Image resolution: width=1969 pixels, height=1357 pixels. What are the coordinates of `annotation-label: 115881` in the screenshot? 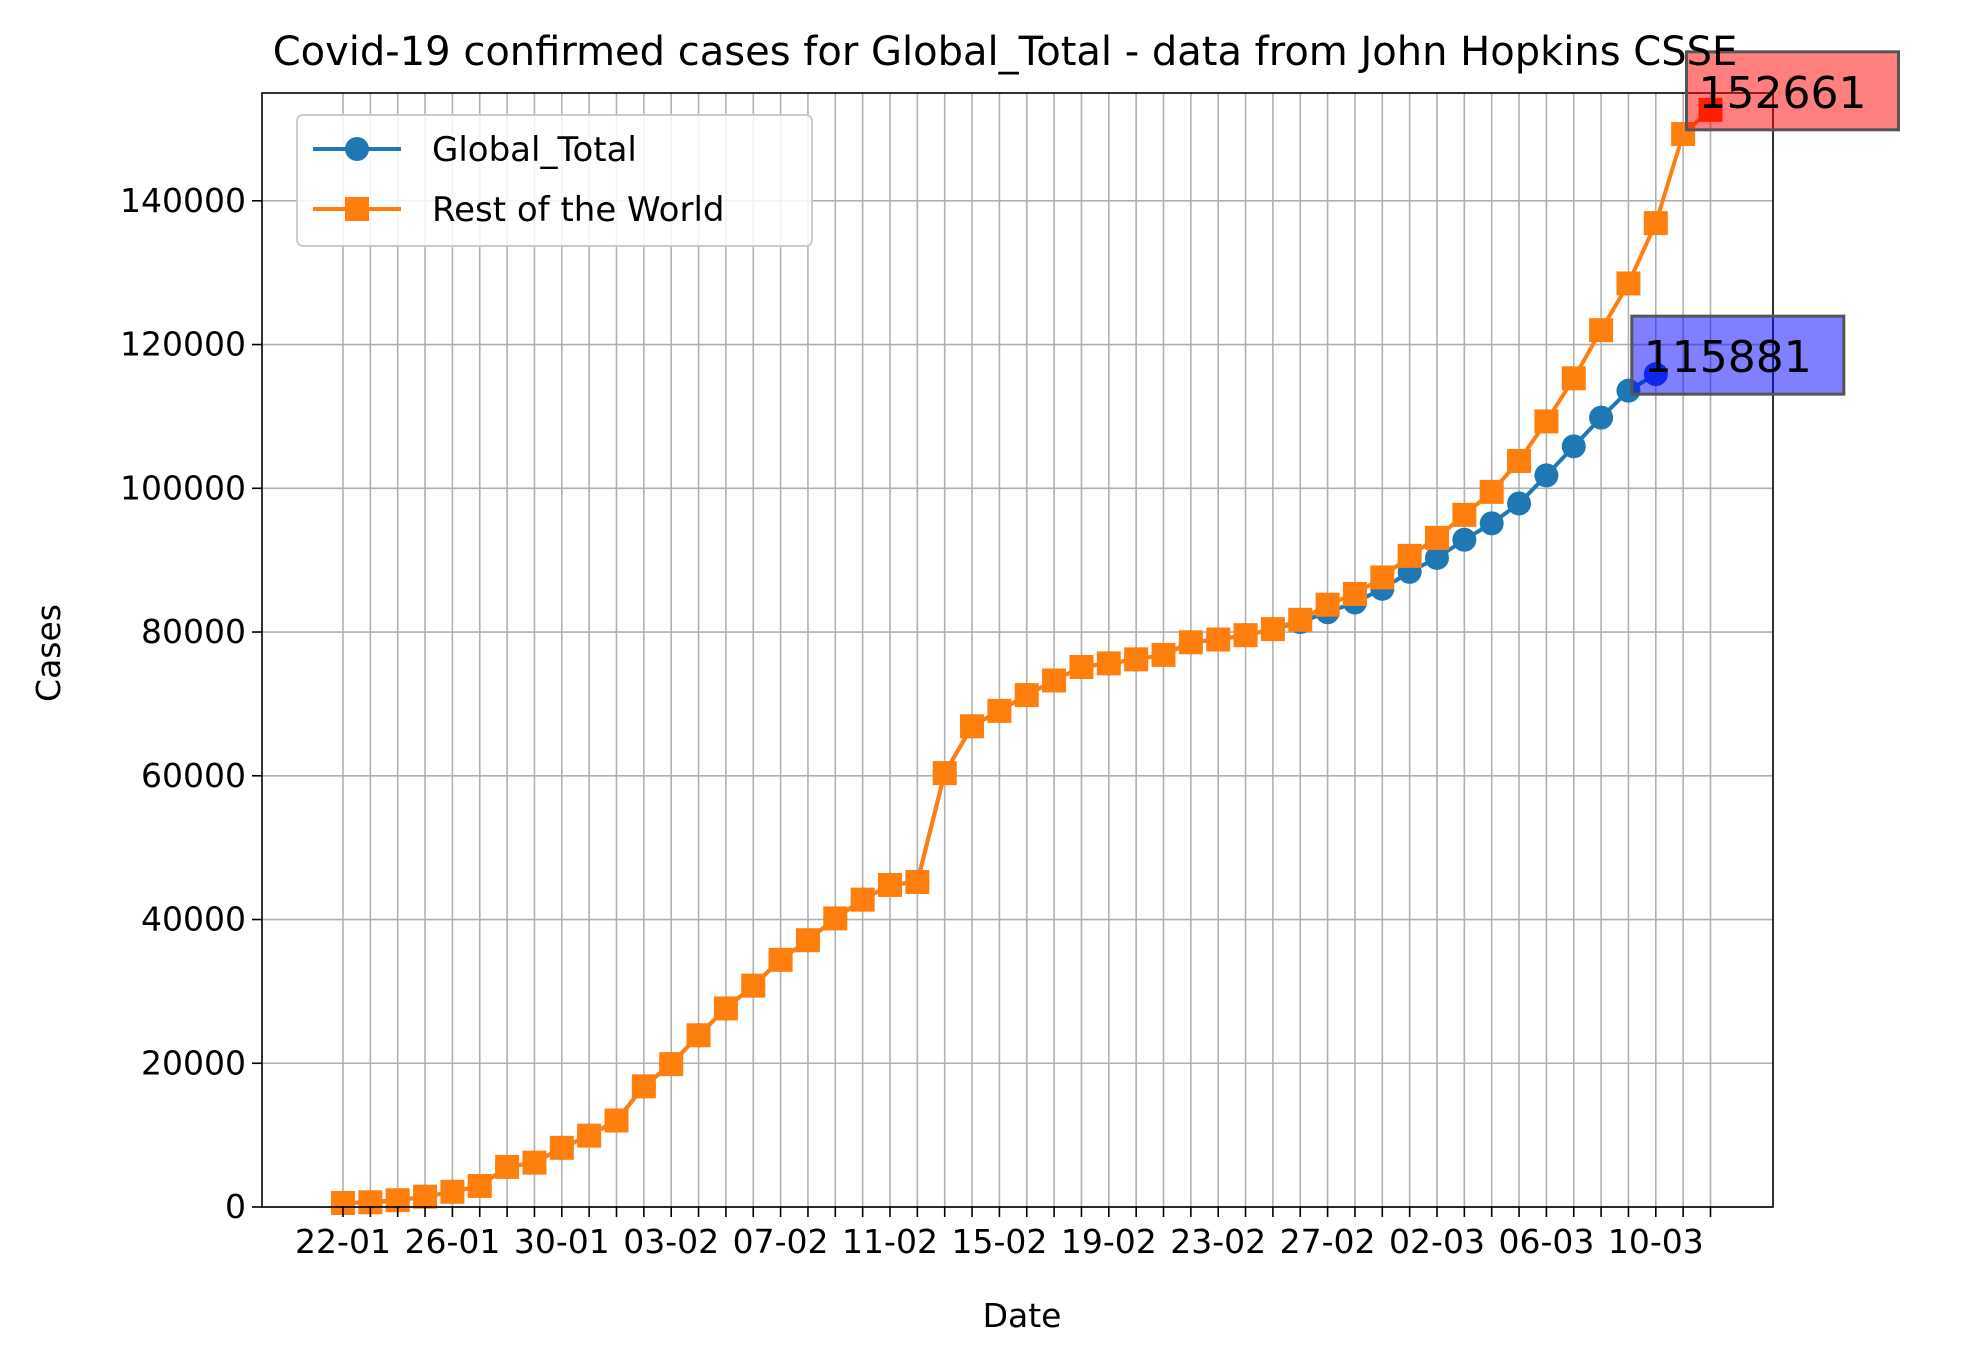 It's located at (1728, 357).